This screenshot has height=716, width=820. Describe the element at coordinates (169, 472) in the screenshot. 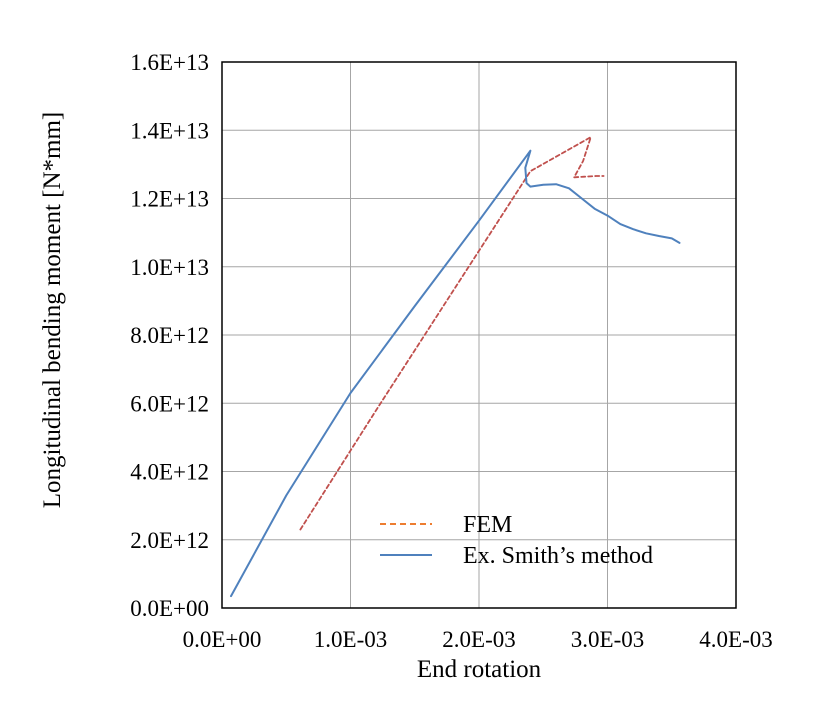

I see `y-tick-label: 4.0E+12` at that location.